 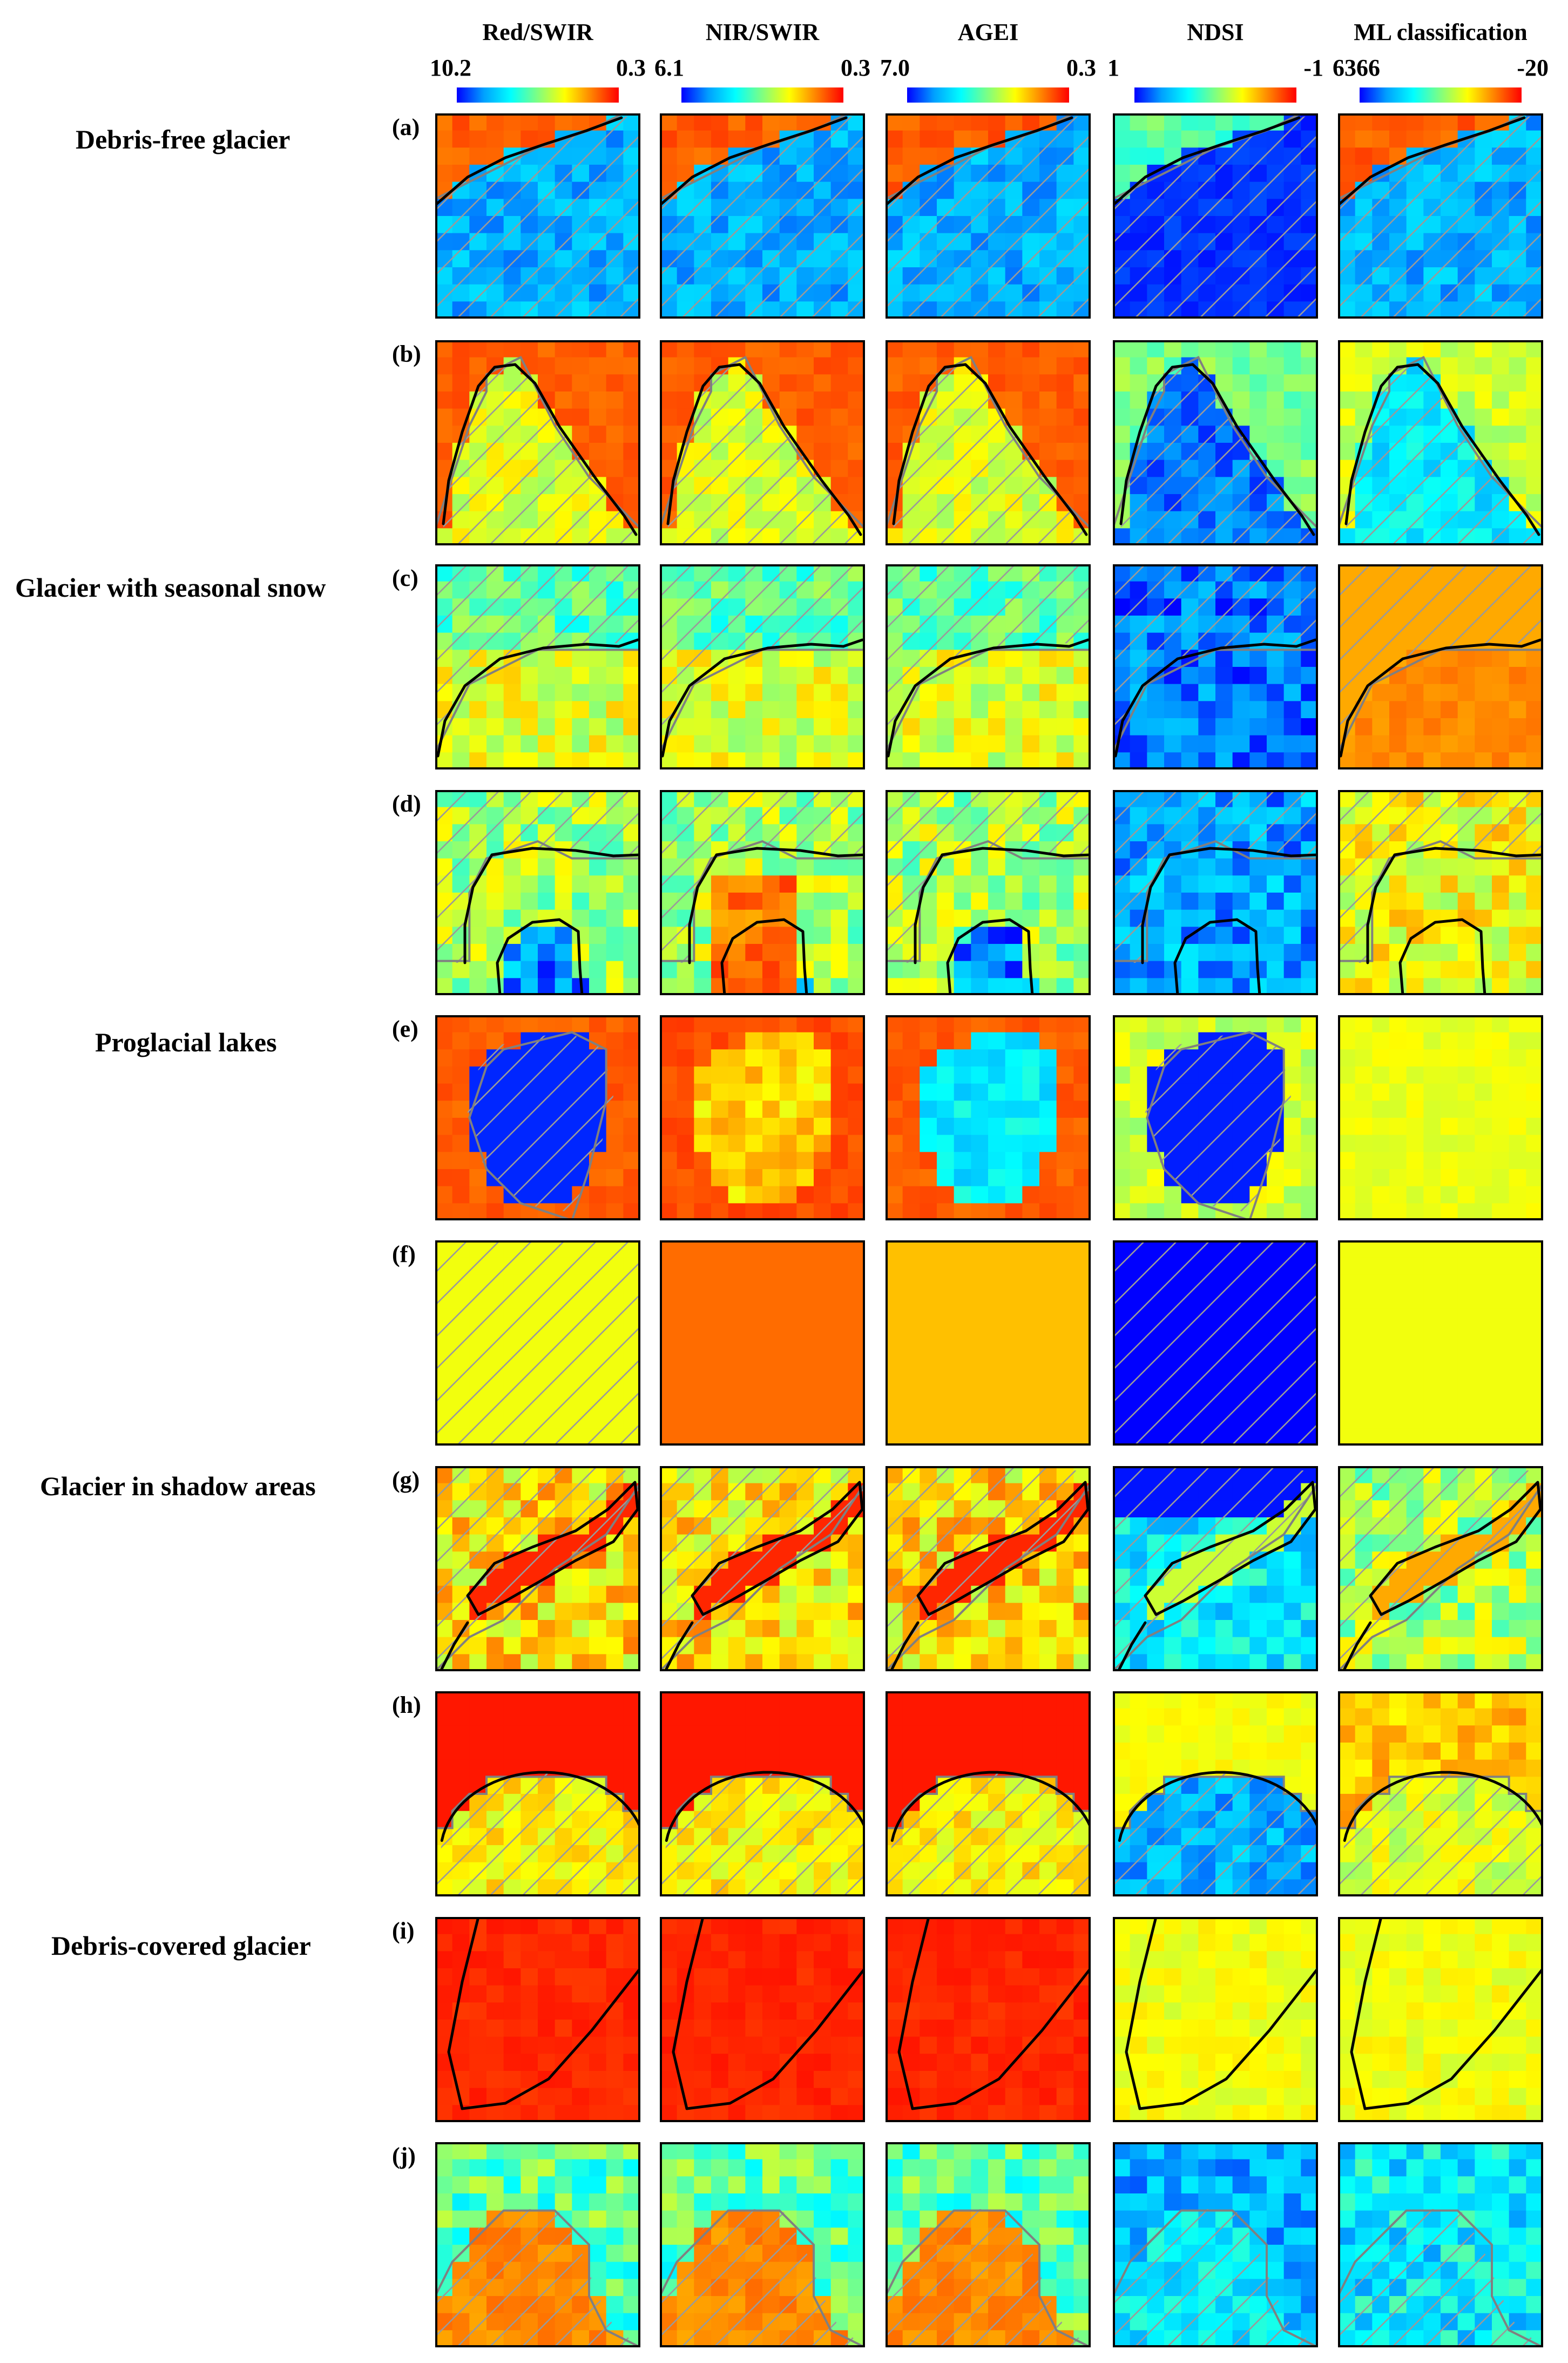 I want to click on panel-label: (i), so click(x=403, y=1931).